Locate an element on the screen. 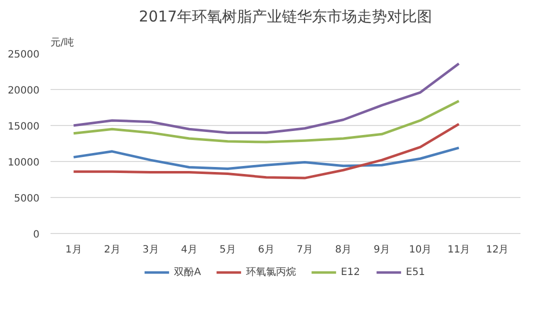 This screenshot has width=551, height=330. y-tick-label: 0 is located at coordinates (36, 235).